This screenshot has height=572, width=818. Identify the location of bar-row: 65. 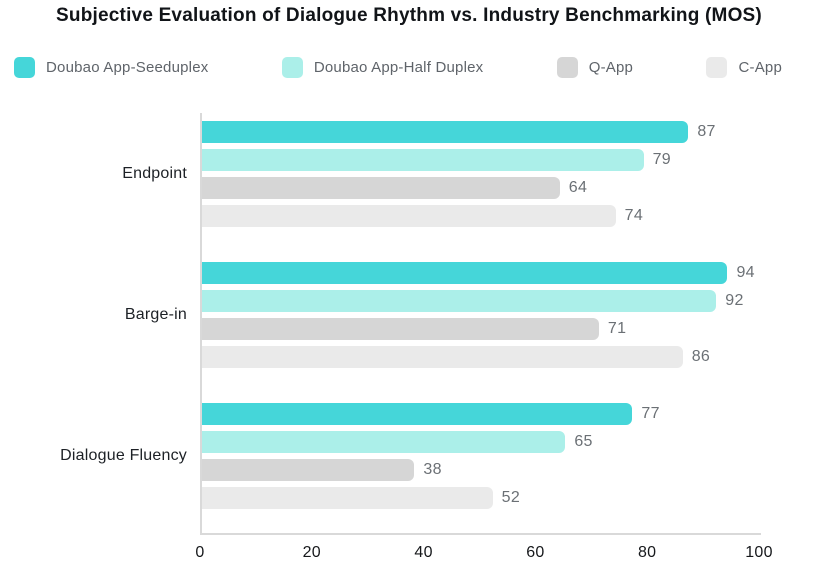
(481, 442).